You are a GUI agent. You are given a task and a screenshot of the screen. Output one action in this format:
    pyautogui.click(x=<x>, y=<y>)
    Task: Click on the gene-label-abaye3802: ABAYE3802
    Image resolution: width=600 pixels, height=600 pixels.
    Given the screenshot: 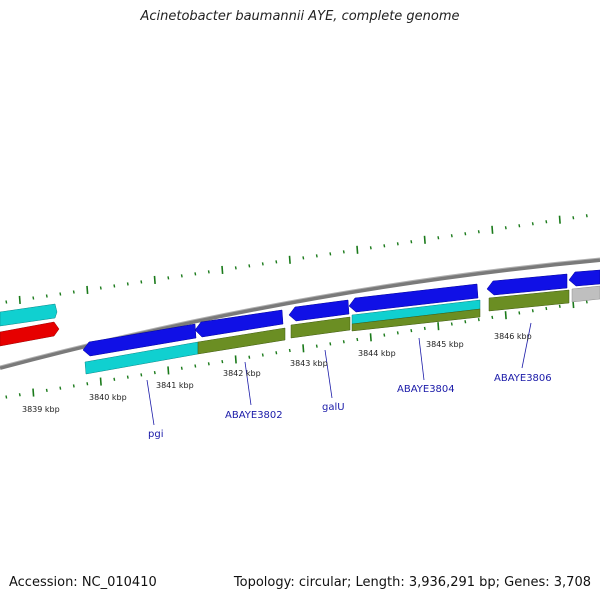 What is the action you would take?
    pyautogui.click(x=254, y=415)
    